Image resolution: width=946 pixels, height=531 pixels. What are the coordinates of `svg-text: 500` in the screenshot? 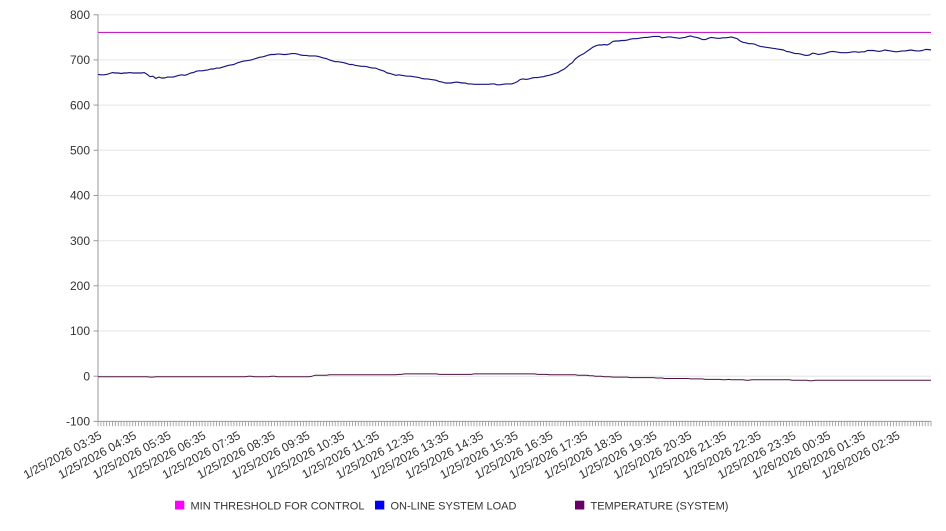 It's located at (80, 151).